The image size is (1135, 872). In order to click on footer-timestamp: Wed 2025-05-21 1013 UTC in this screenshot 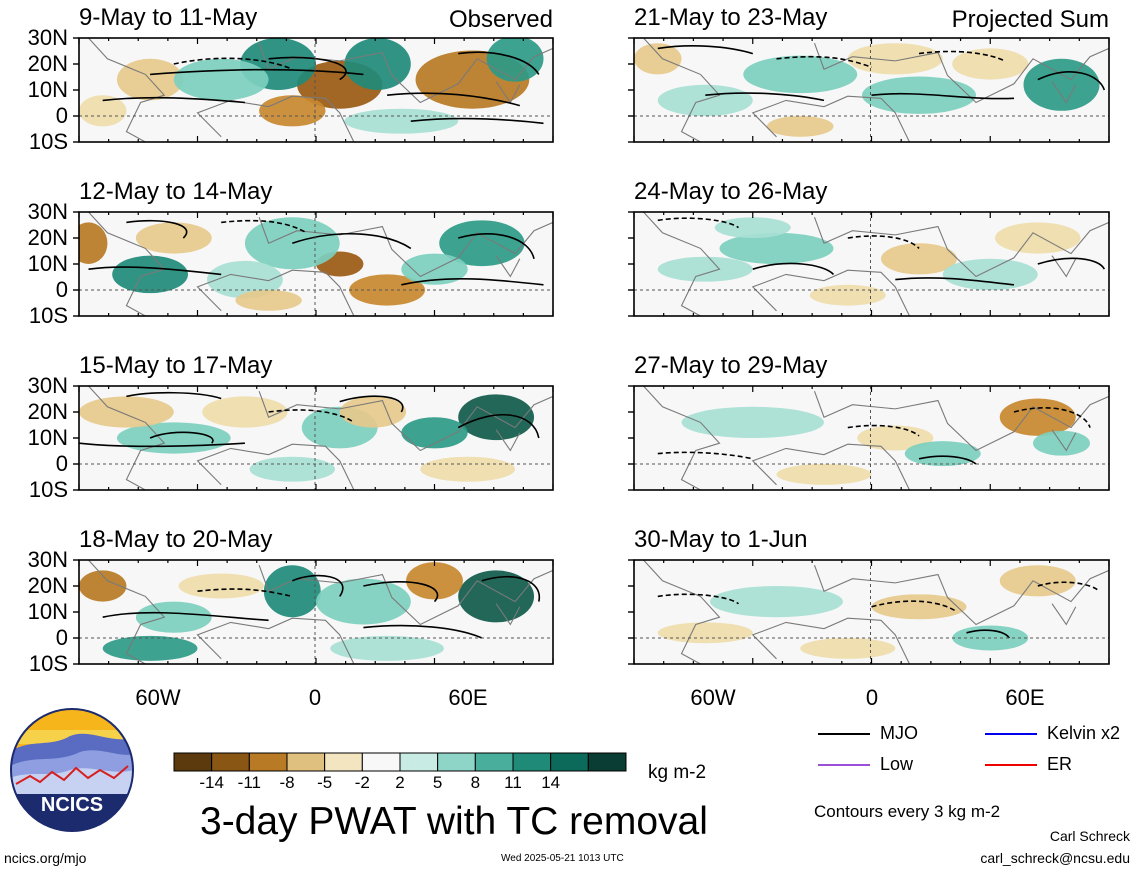, I will do `click(562, 858)`.